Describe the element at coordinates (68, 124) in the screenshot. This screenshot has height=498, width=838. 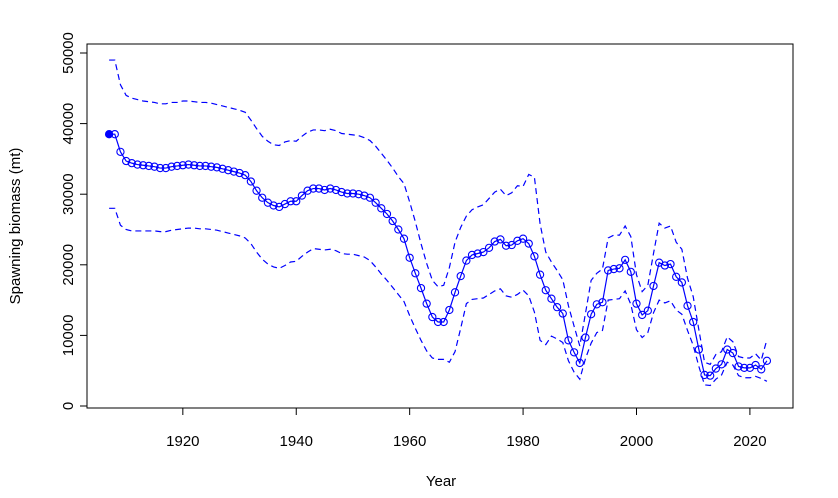
I see `y-tick-label: 40000` at that location.